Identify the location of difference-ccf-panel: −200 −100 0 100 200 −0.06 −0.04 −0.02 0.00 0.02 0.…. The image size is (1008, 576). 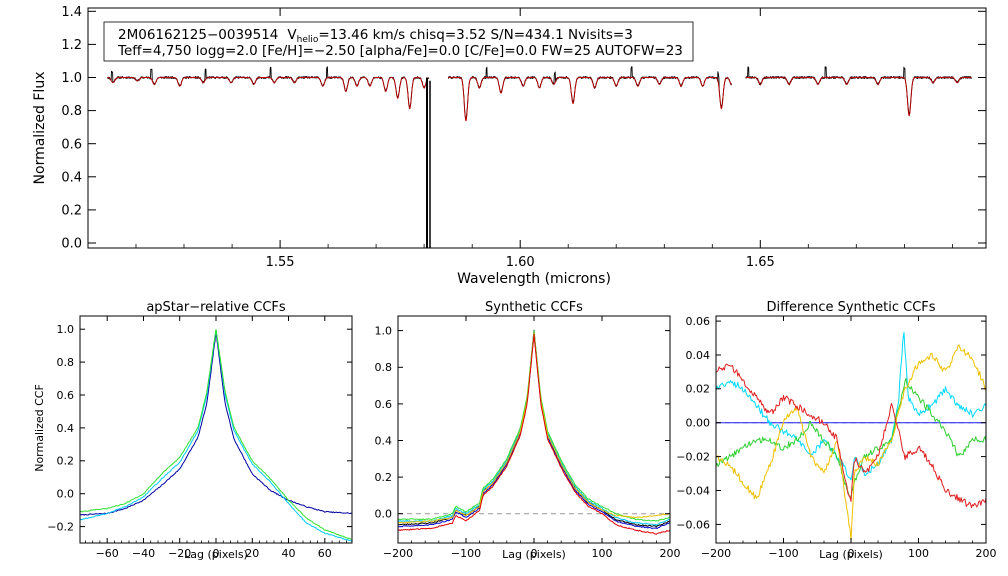
(836, 430).